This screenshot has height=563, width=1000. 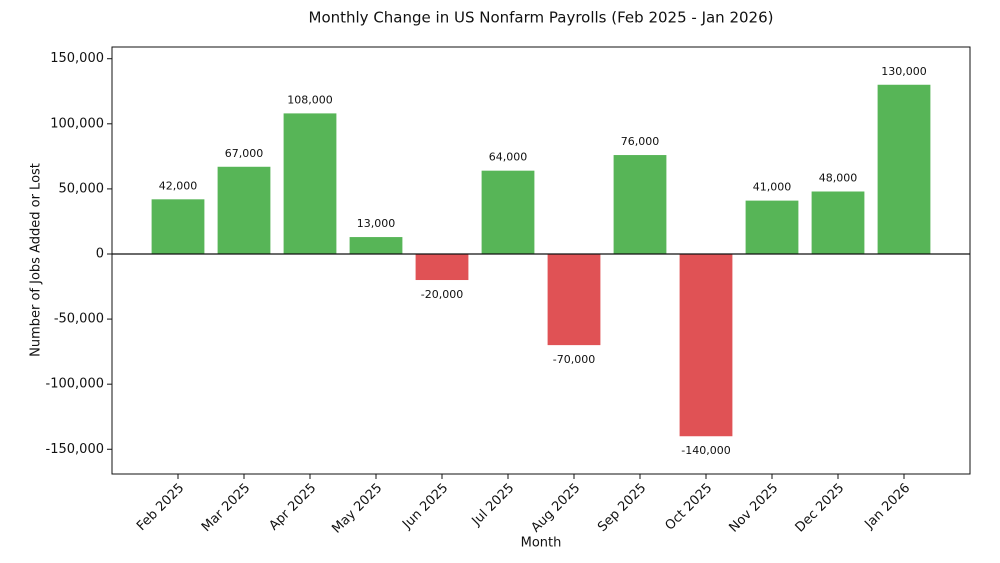 I want to click on x-tick-label: Sep 2025, so click(x=622, y=508).